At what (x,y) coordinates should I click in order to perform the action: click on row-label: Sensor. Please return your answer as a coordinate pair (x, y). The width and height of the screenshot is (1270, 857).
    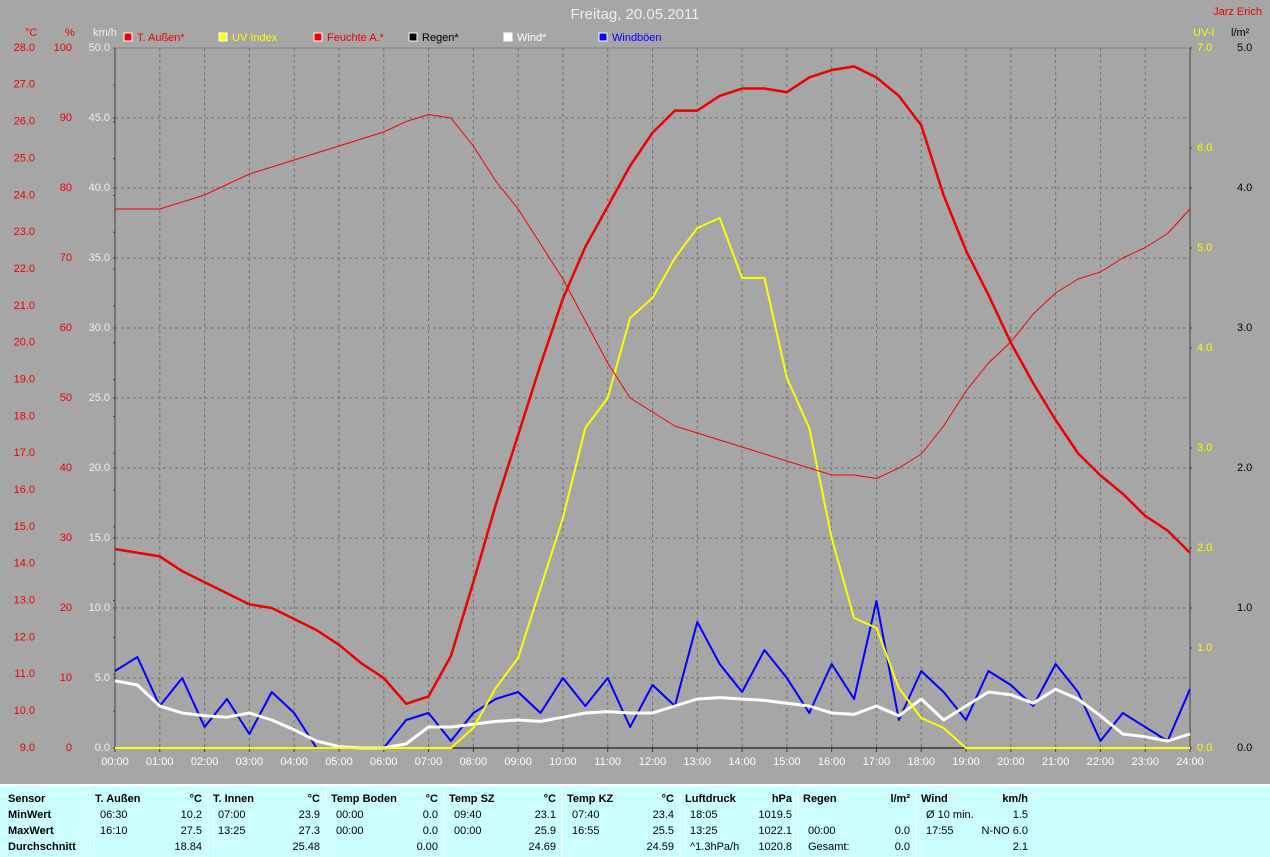
    Looking at the image, I should click on (27, 799).